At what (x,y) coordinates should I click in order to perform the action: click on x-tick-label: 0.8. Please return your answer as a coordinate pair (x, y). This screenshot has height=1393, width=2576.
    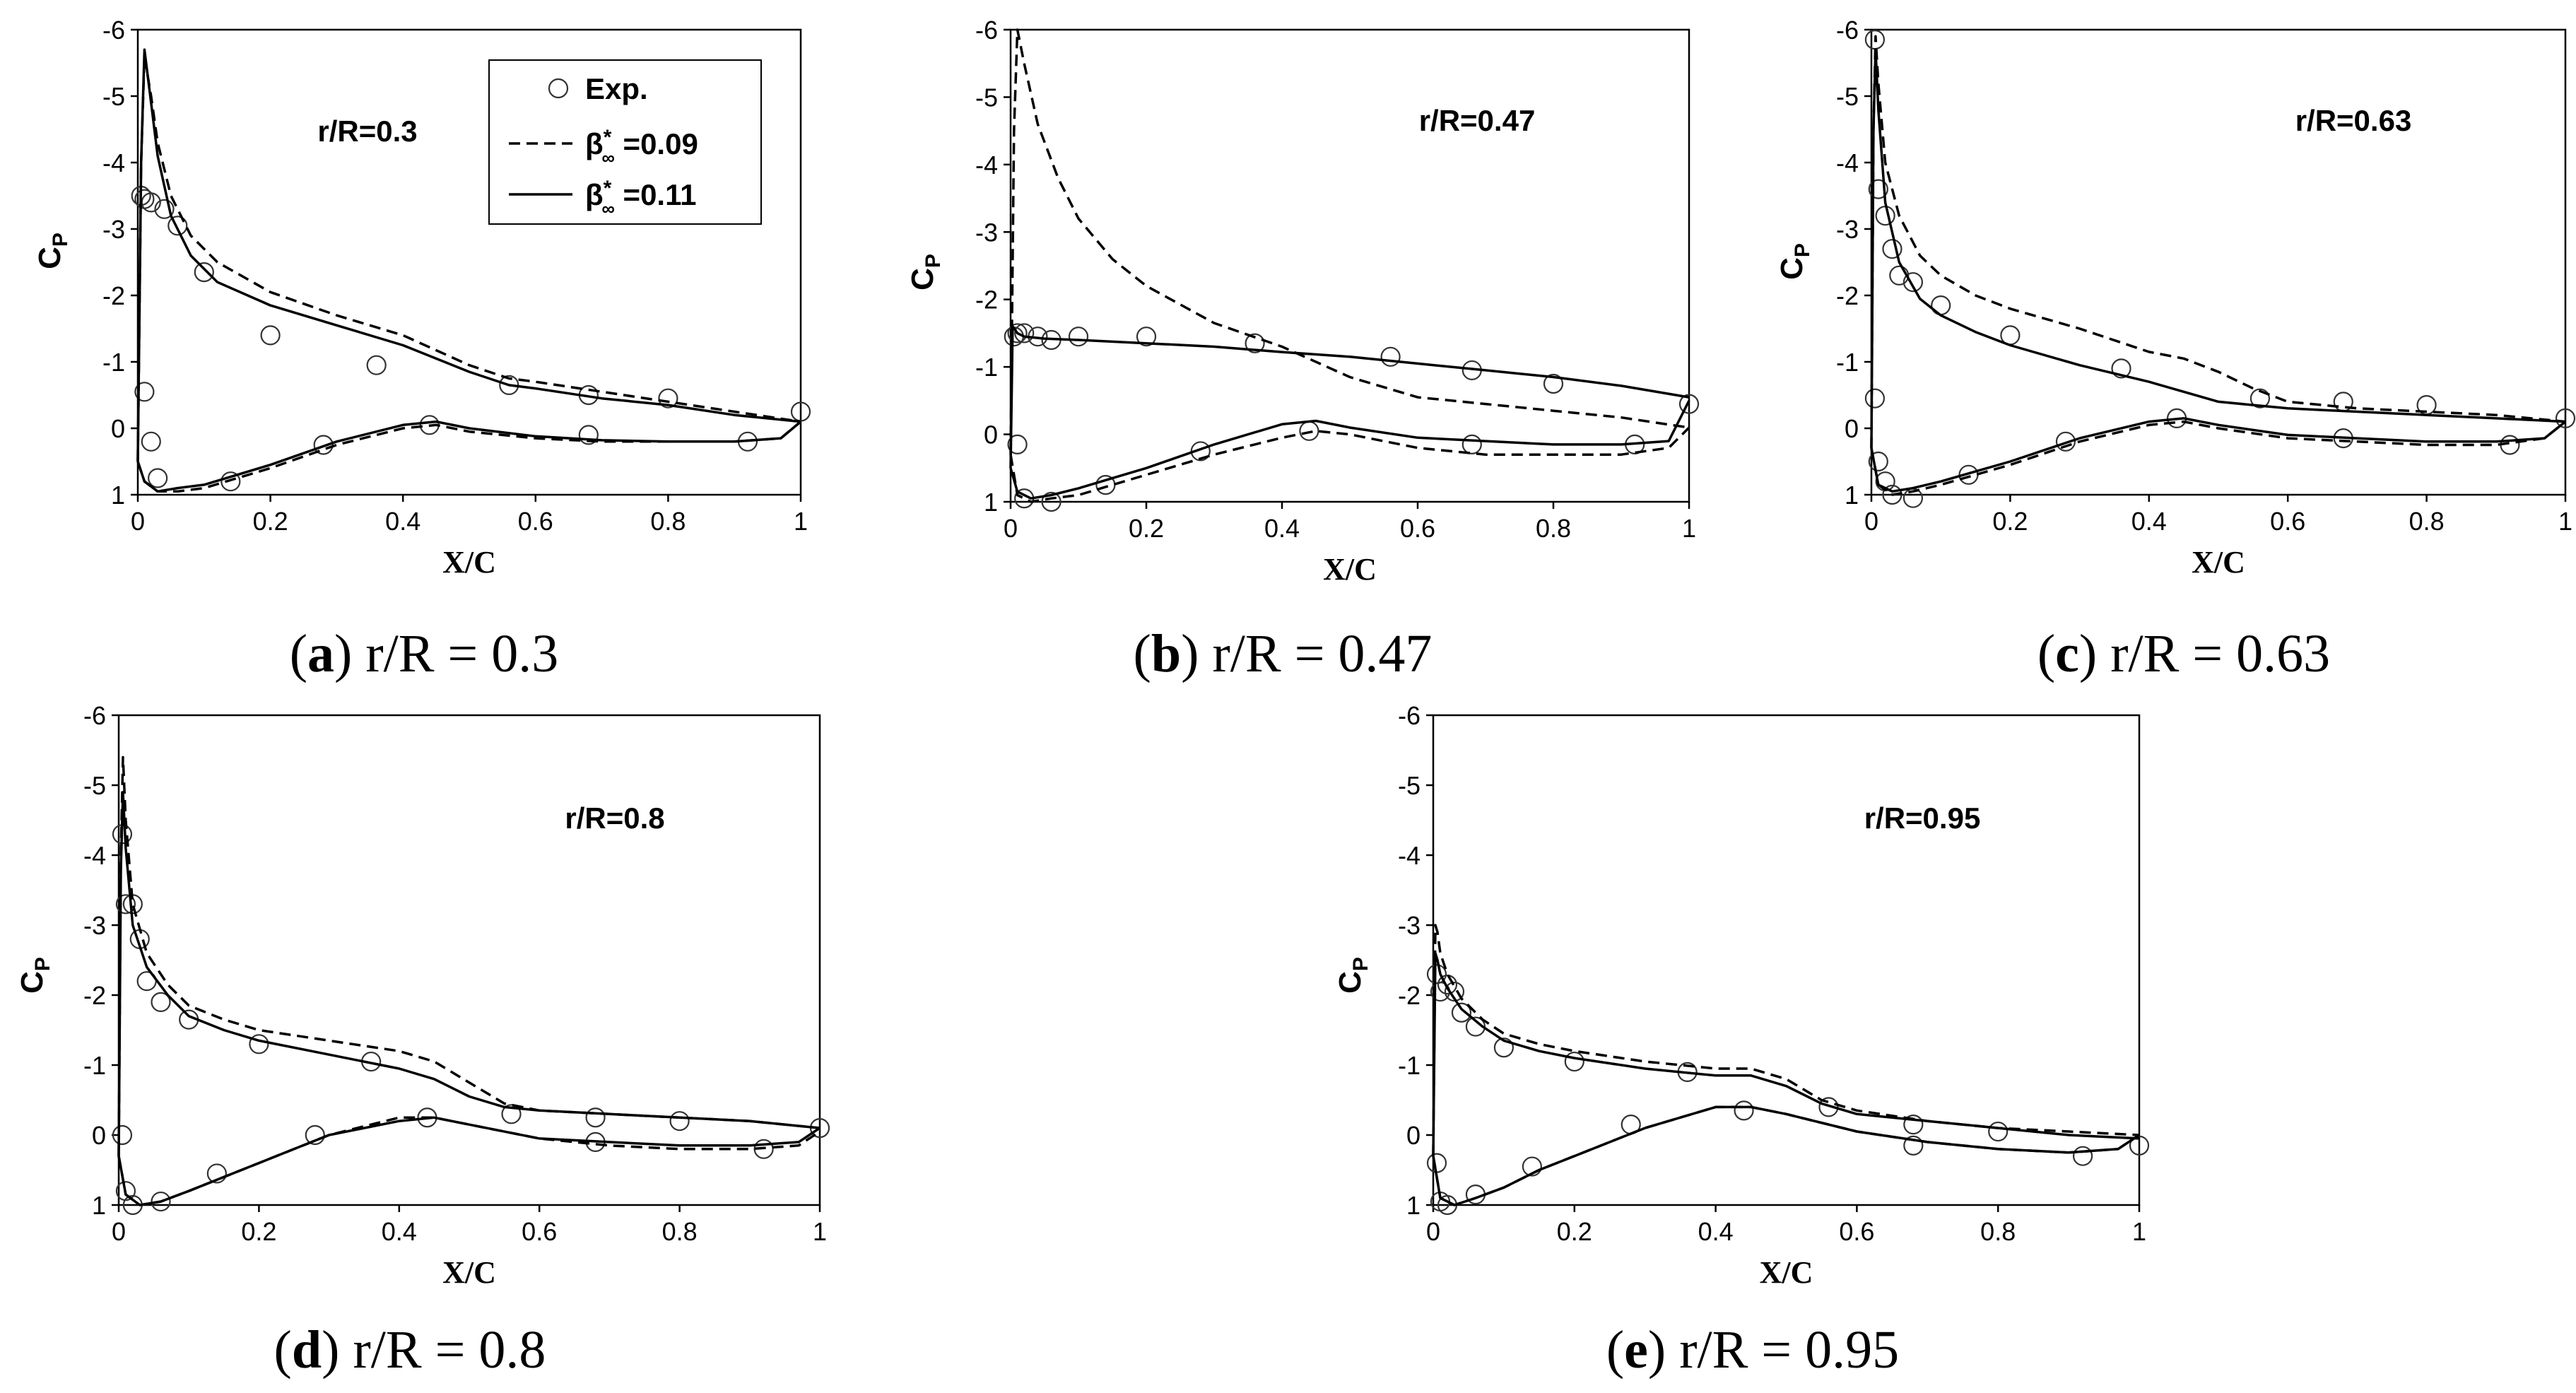
    Looking at the image, I should click on (1553, 528).